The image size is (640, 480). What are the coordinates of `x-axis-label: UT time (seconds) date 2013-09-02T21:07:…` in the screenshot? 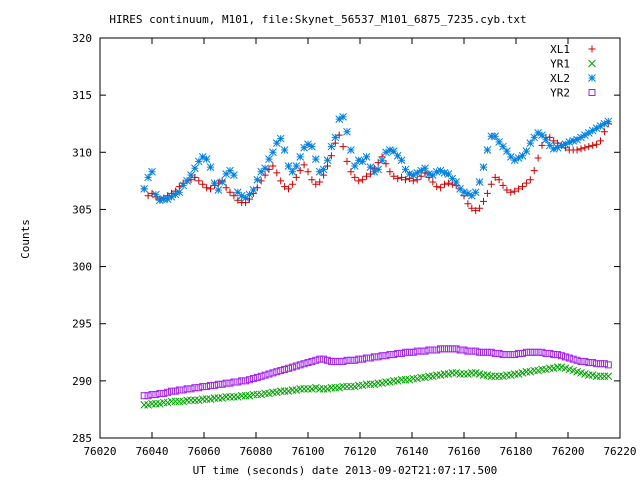 It's located at (345, 470).